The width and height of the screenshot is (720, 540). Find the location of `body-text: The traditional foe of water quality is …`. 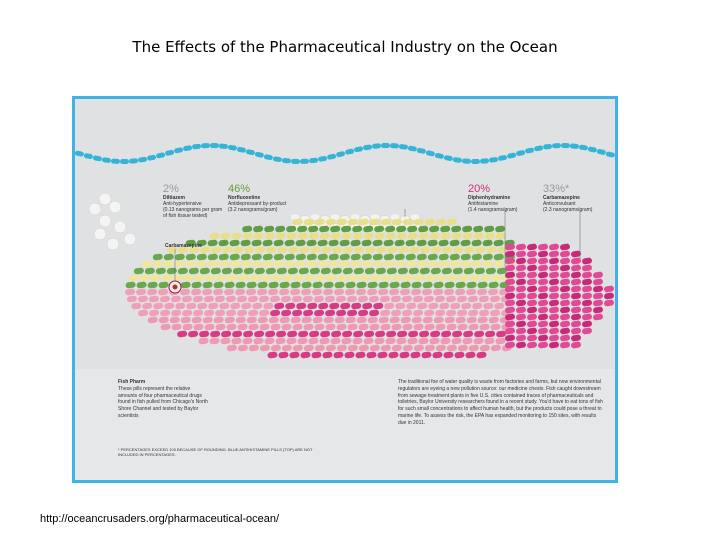

body-text: The traditional foe of water quality is … is located at coordinates (500, 402).